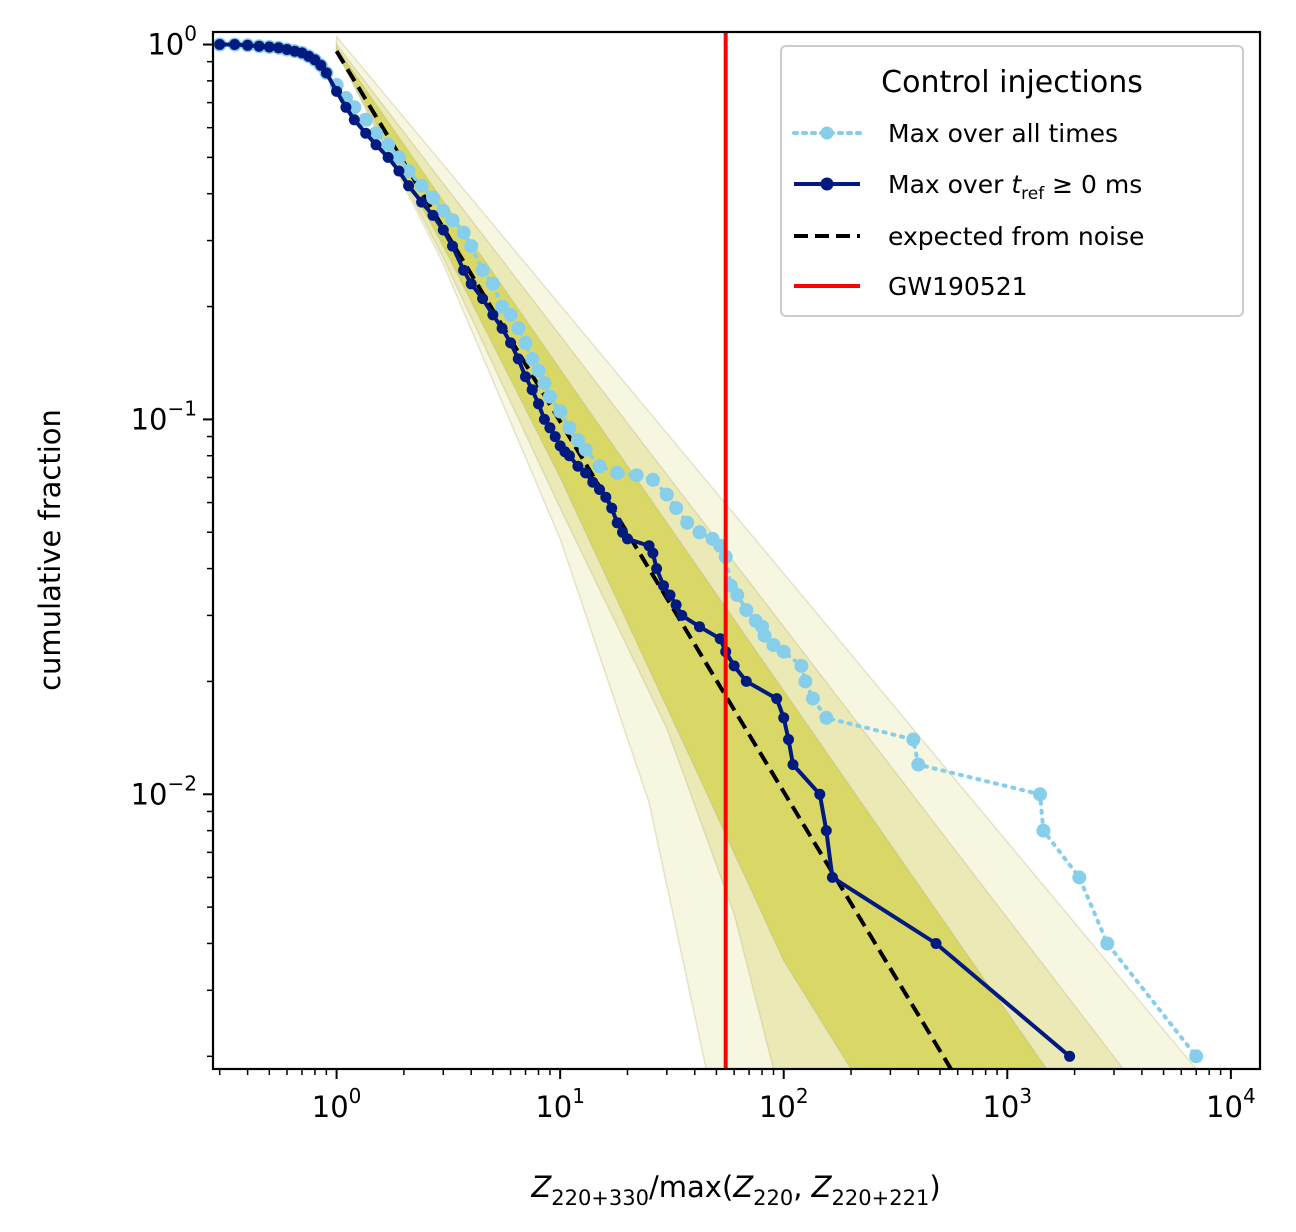  I want to click on legend-label-tref: Max over tref ≥ 0 ms, so click(1015, 187).